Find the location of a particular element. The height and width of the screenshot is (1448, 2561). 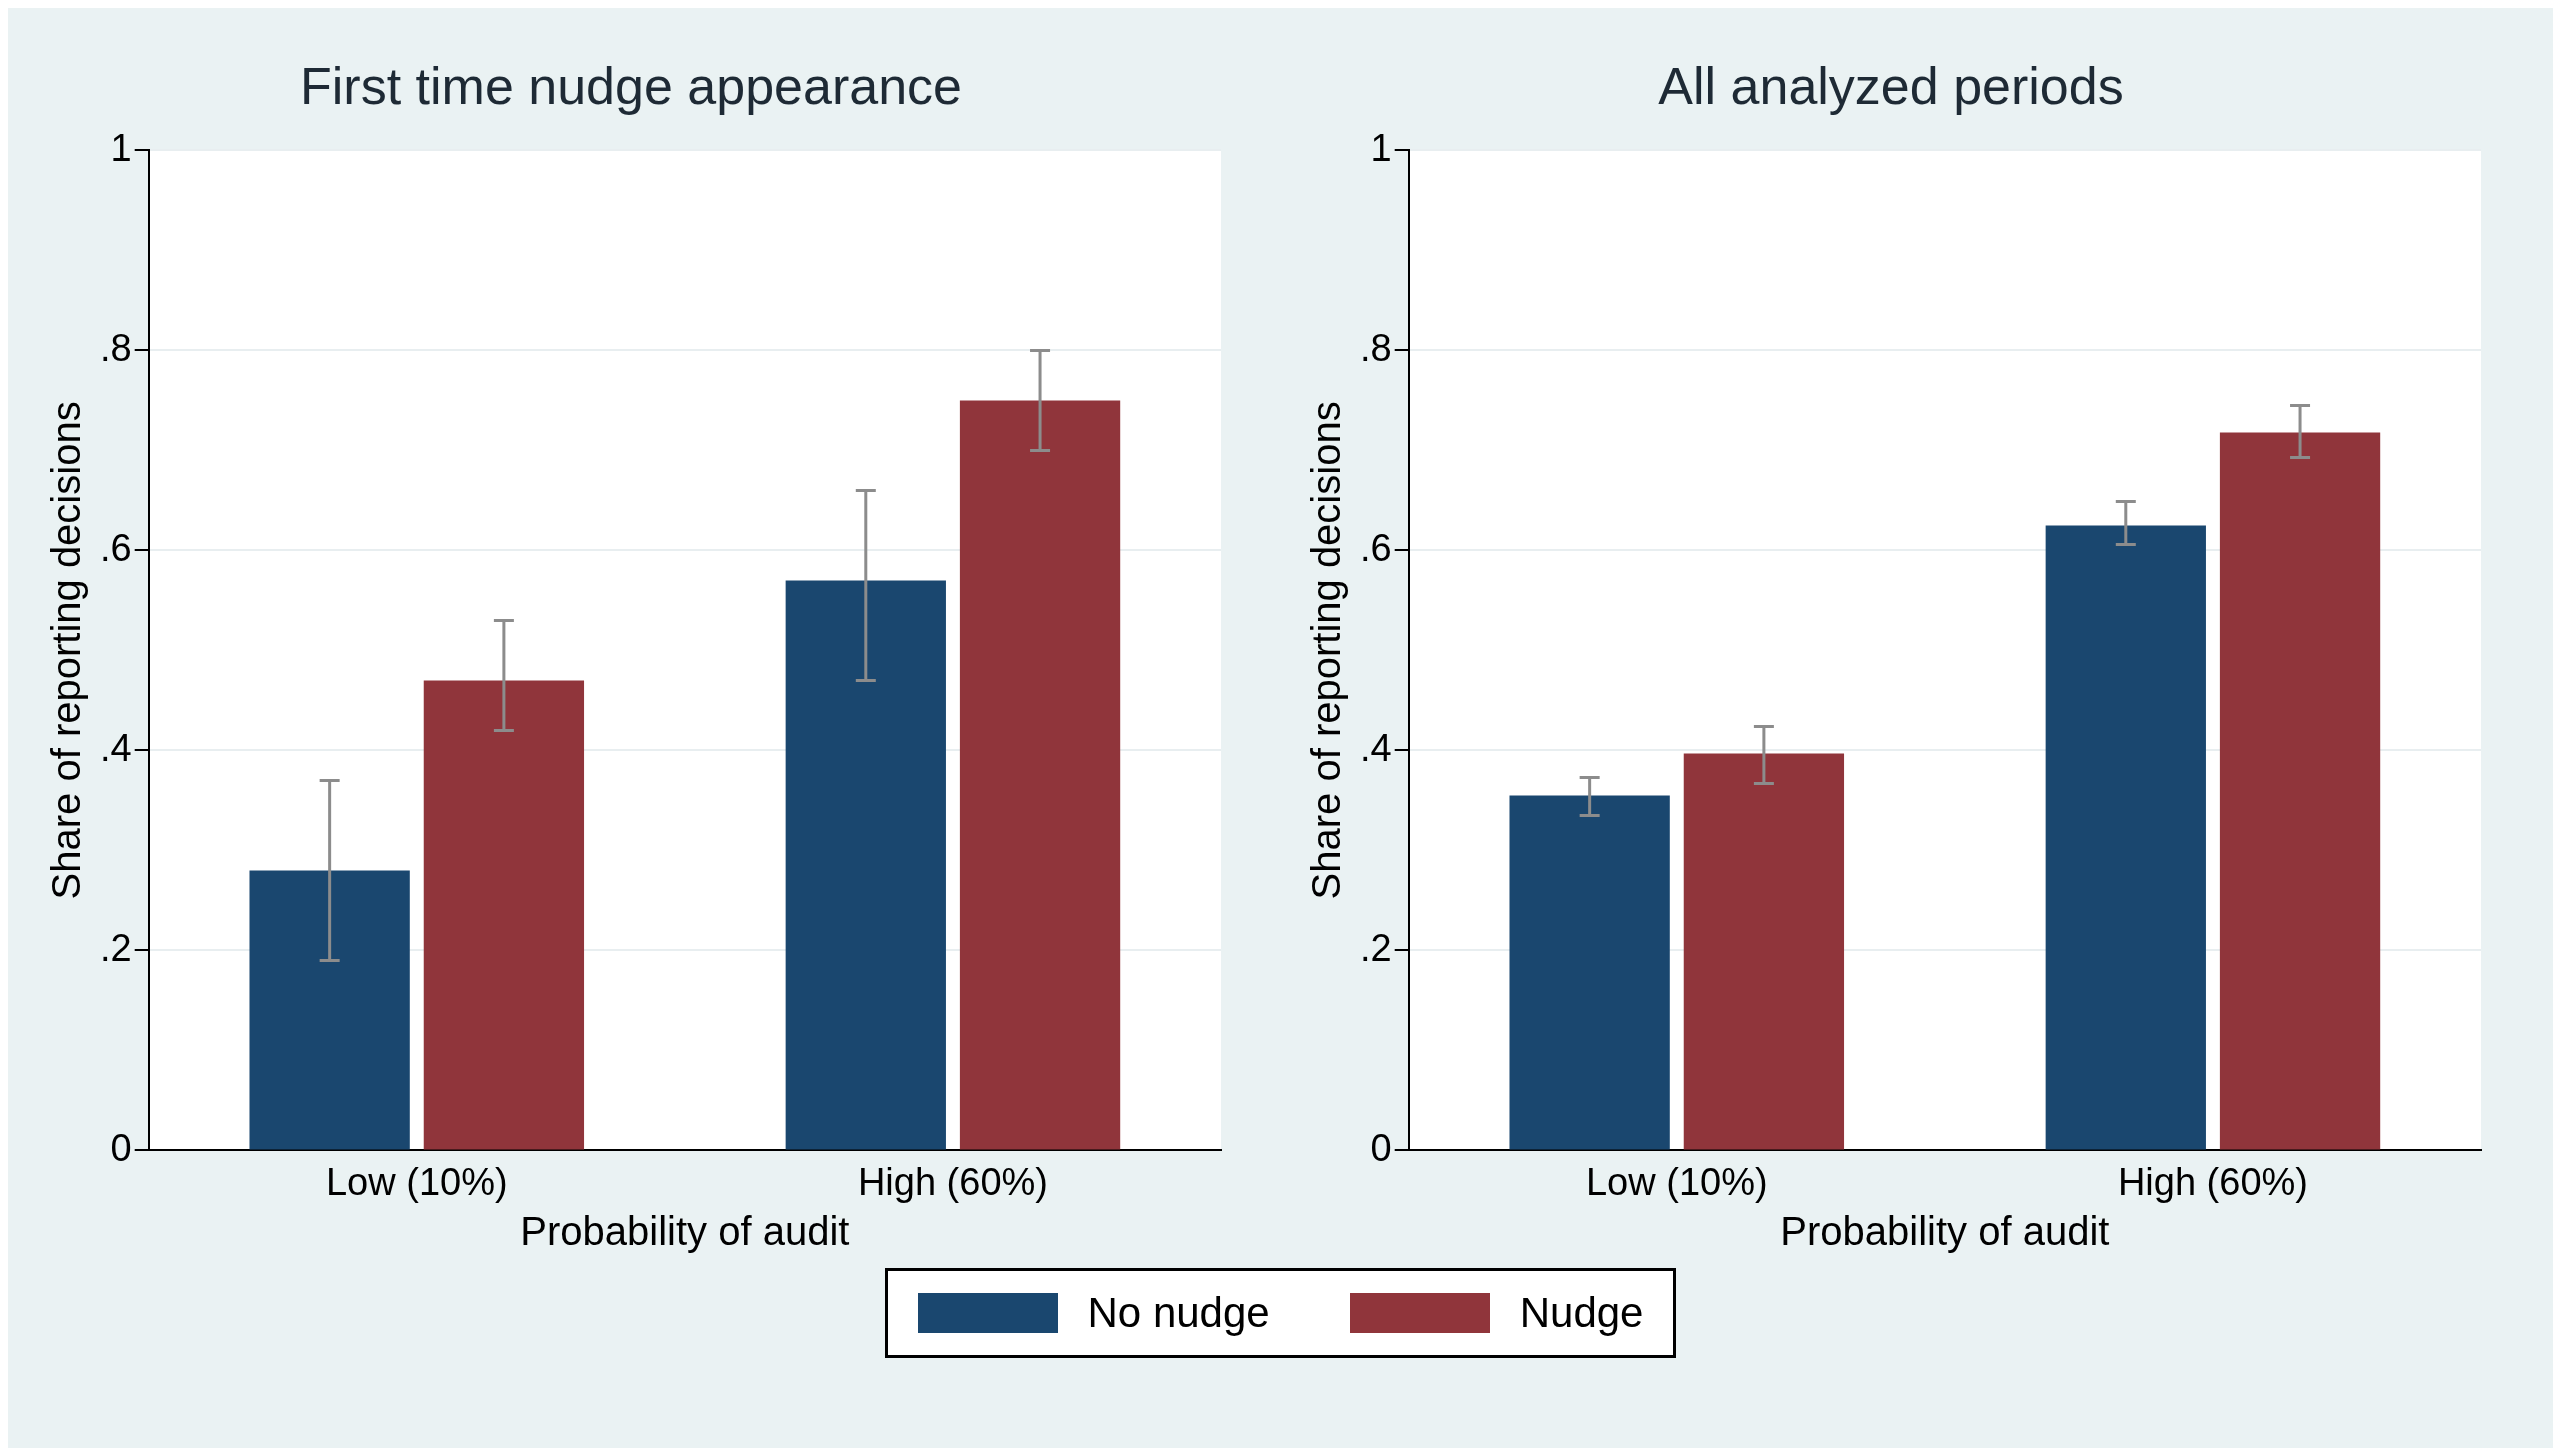

legend-label: Nudge is located at coordinates (1581, 1313).